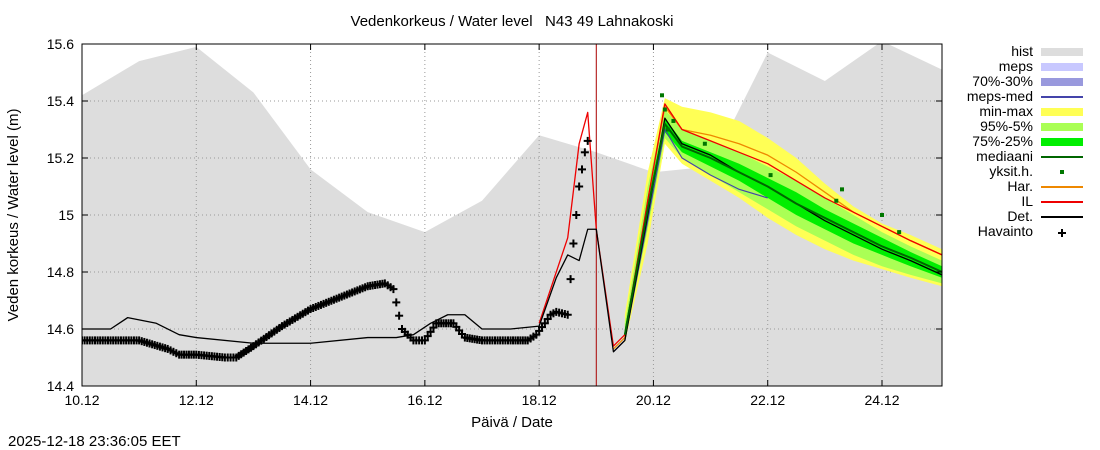  I want to click on x-axis-label: Päivä / Date, so click(512, 422).